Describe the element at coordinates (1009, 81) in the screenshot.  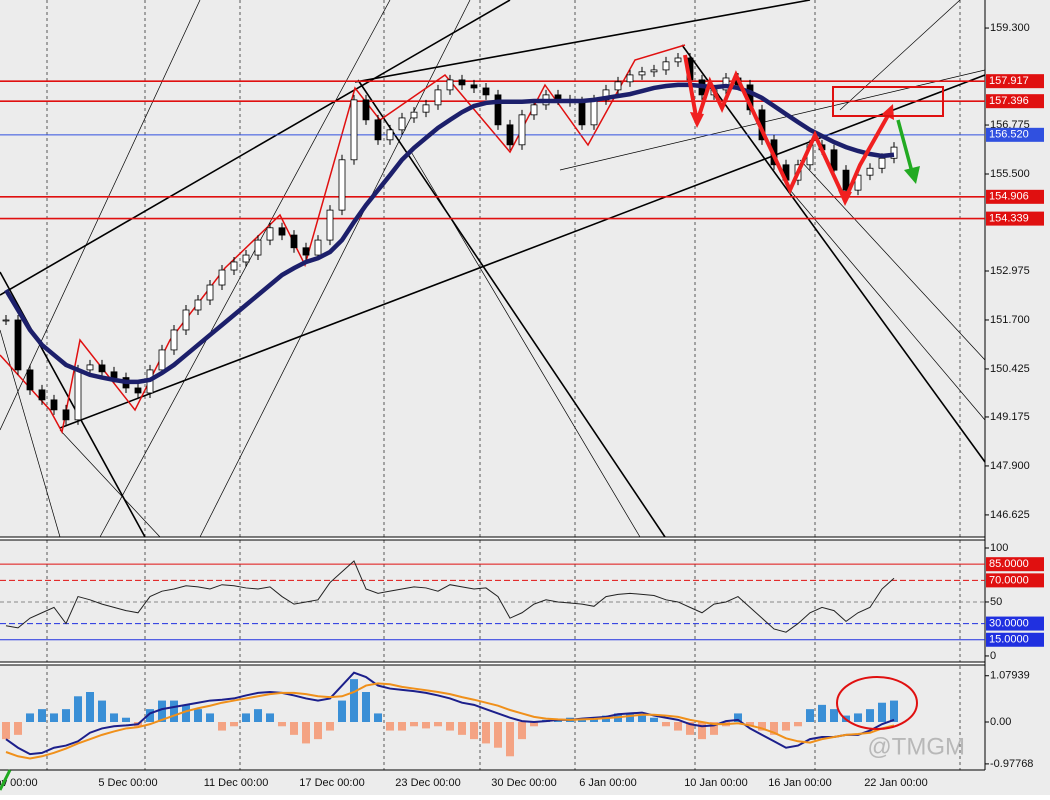
I see `level-label: 157.917` at that location.